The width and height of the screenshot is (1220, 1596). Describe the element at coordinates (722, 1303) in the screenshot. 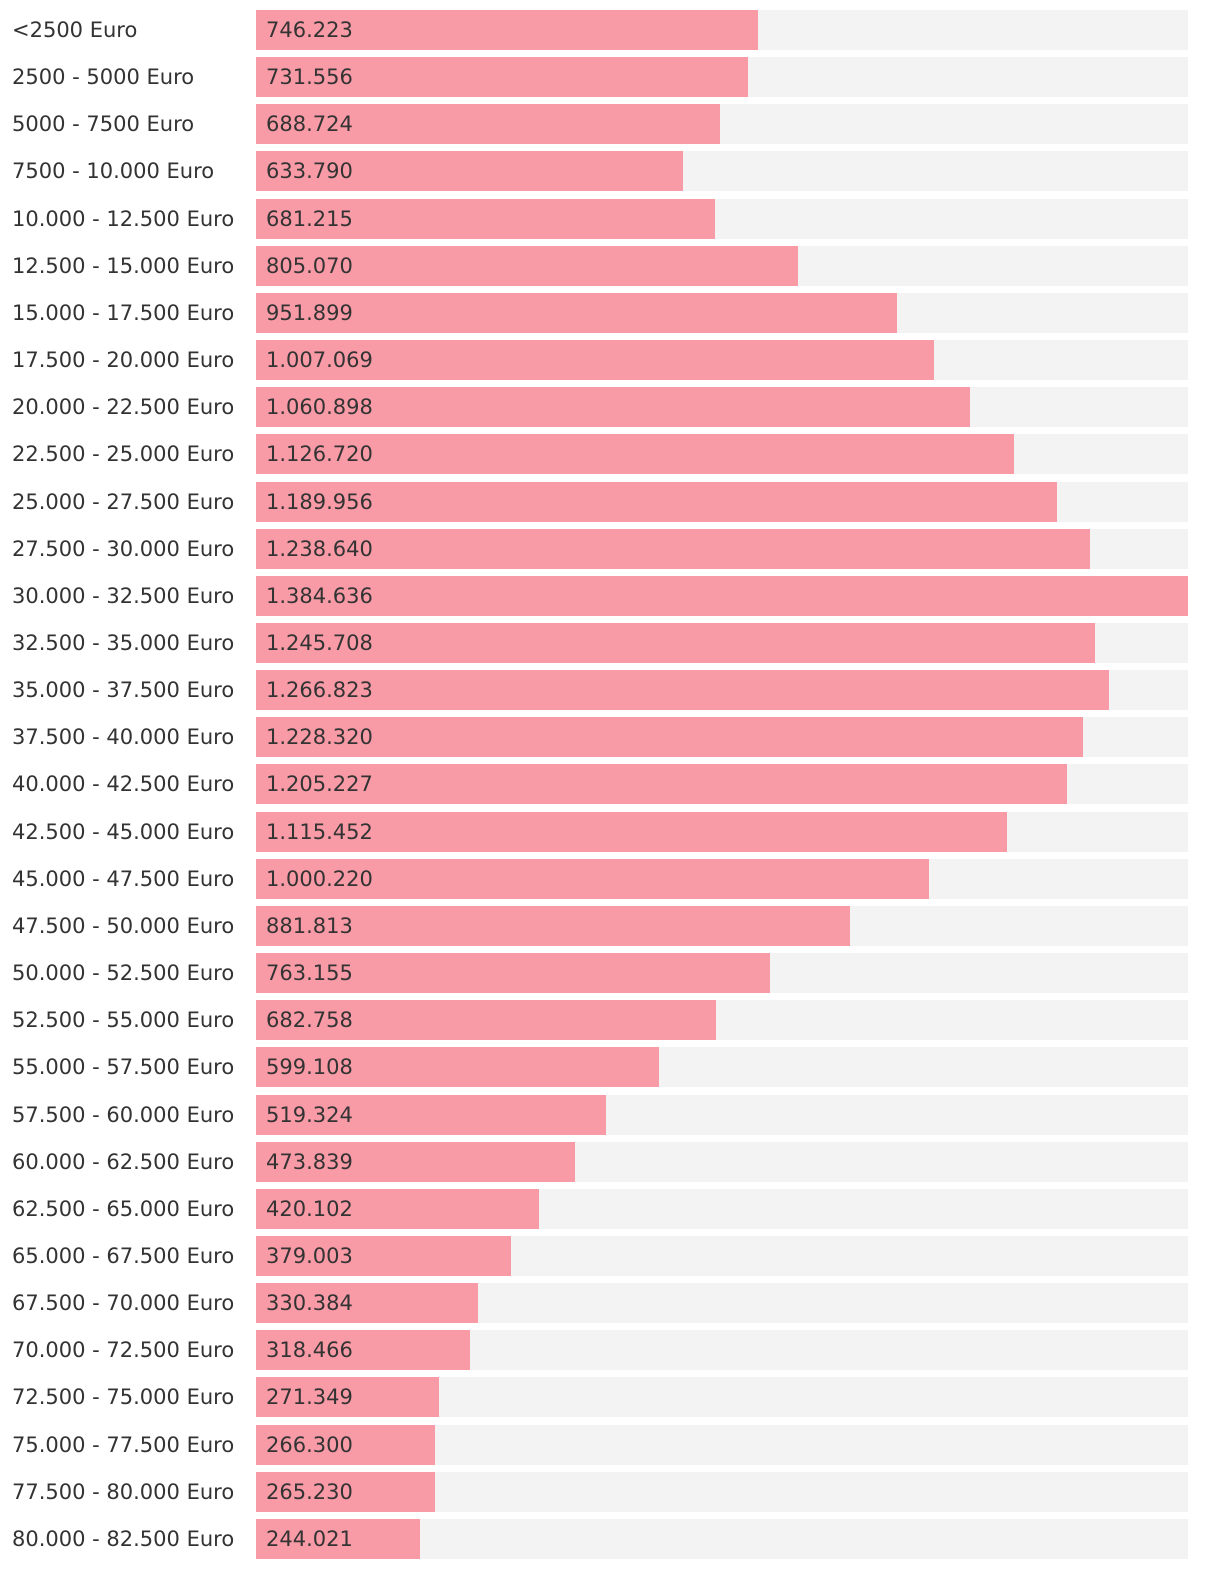

I see `bar-track: 330.384` at that location.